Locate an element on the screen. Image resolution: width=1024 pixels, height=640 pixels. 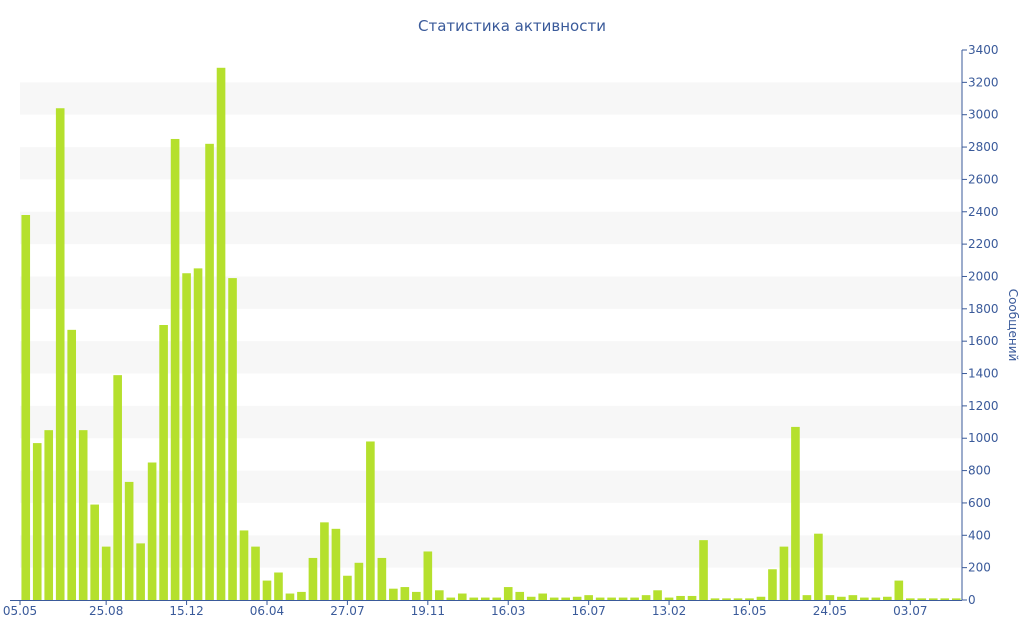
y-axis-label: Сообщений is located at coordinates (1013, 325).